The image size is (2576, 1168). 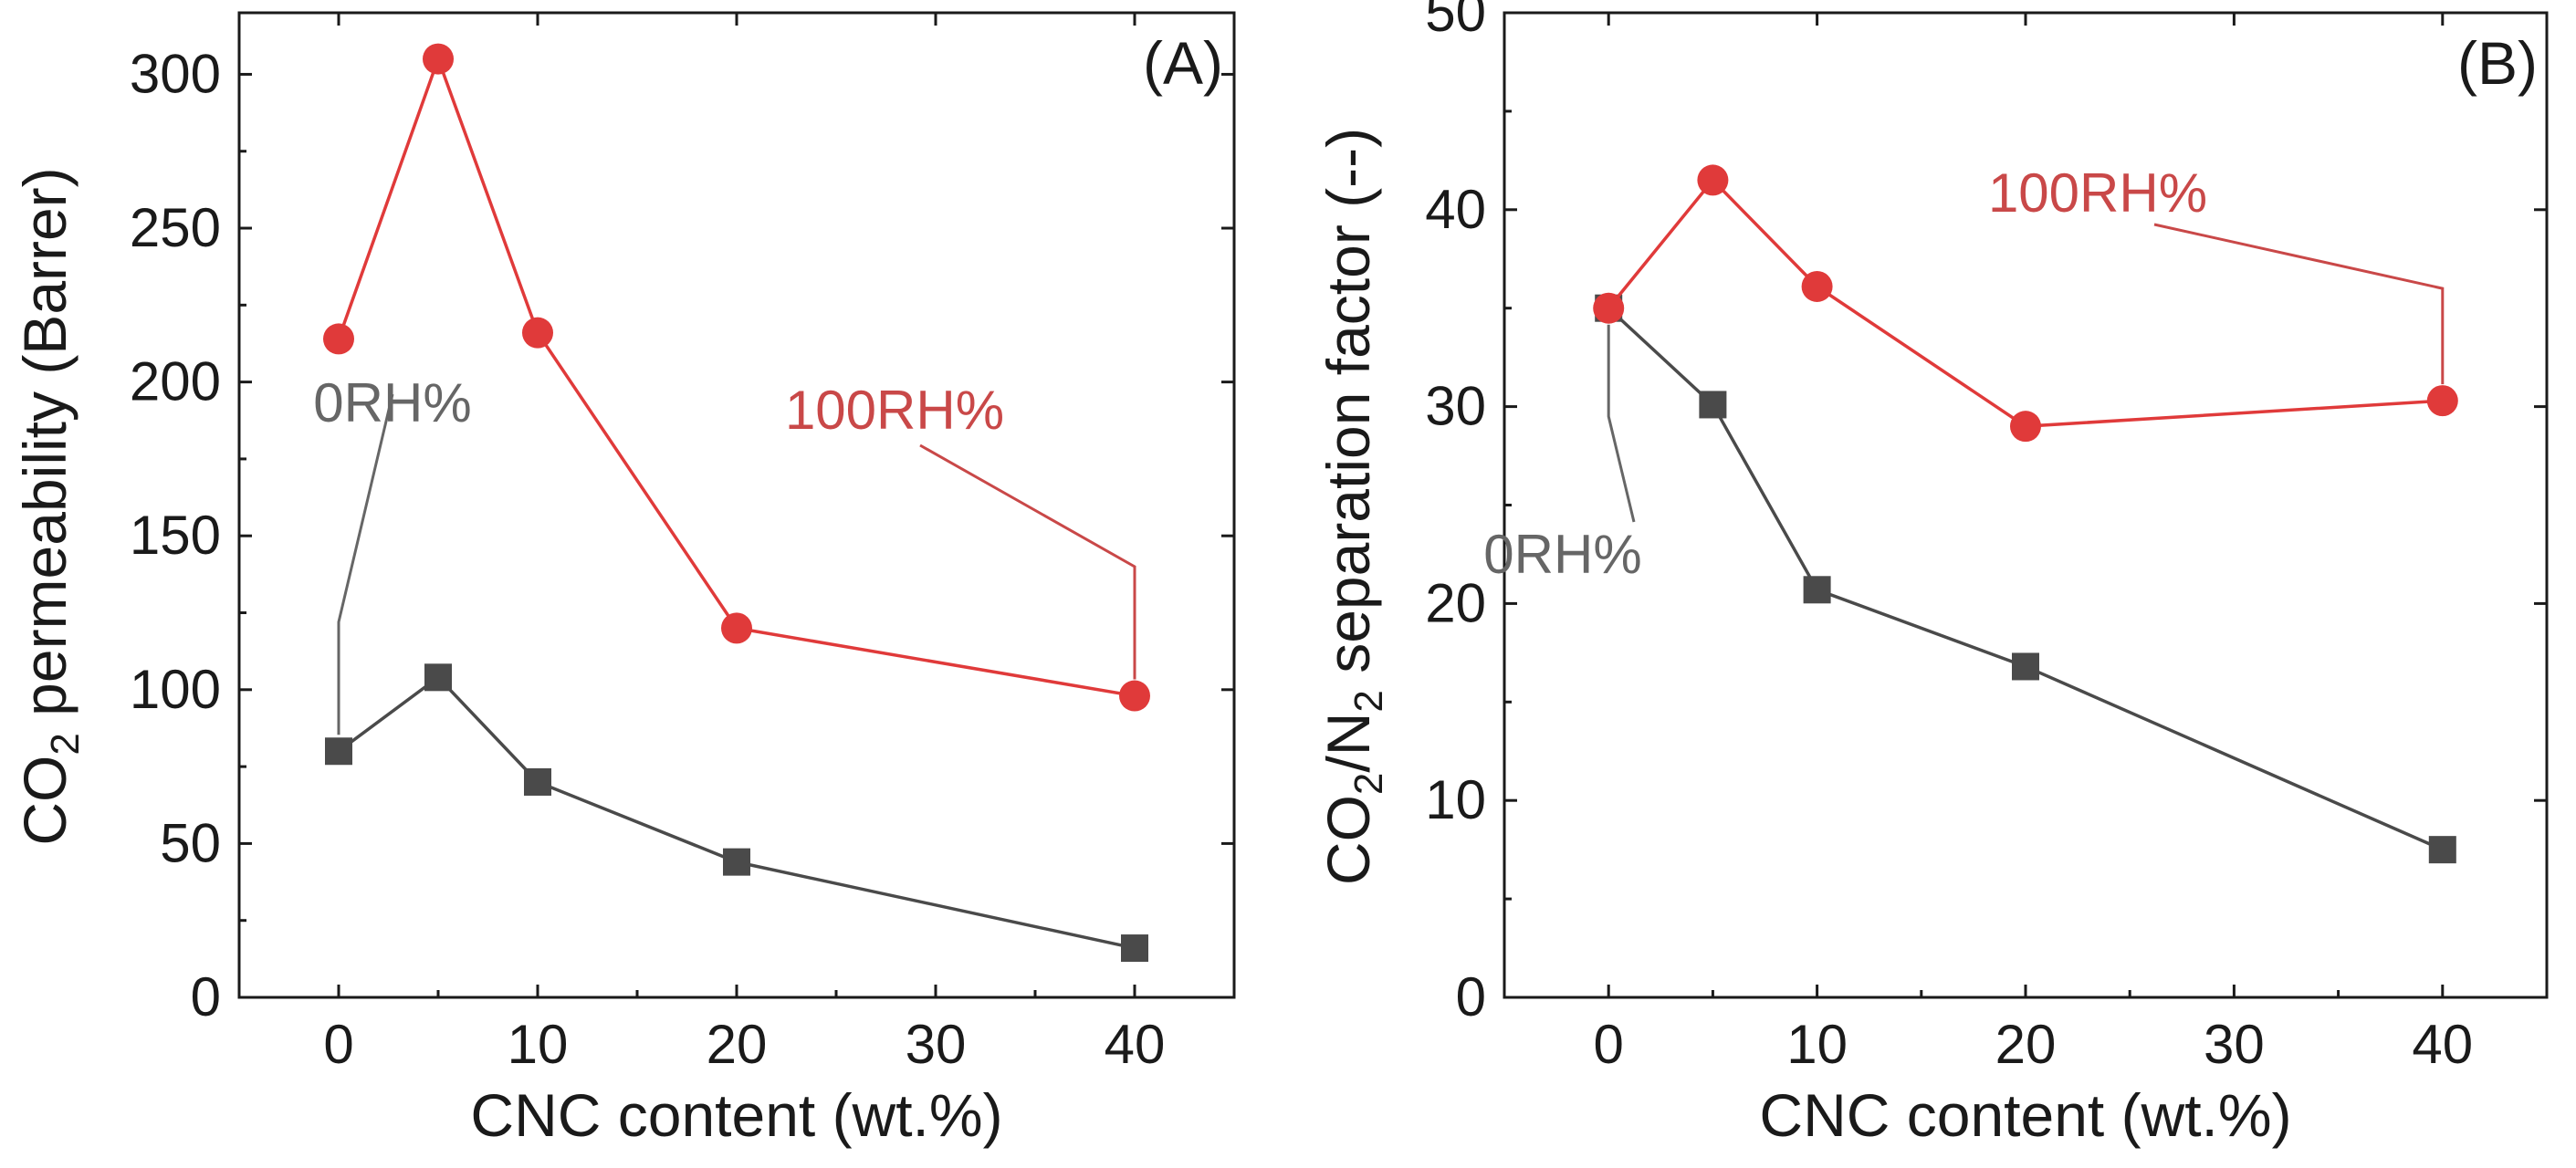 I want to click on y-tick-label: 150, so click(x=175, y=535).